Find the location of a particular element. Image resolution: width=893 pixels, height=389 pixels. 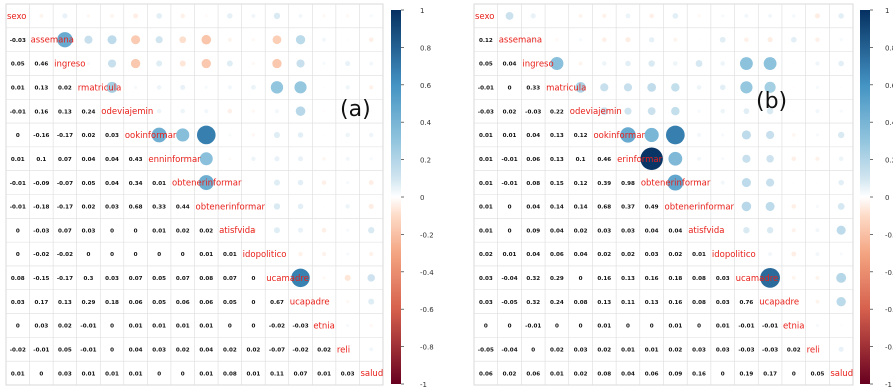

colorbar-tick-label: 1 is located at coordinates (422, 11).